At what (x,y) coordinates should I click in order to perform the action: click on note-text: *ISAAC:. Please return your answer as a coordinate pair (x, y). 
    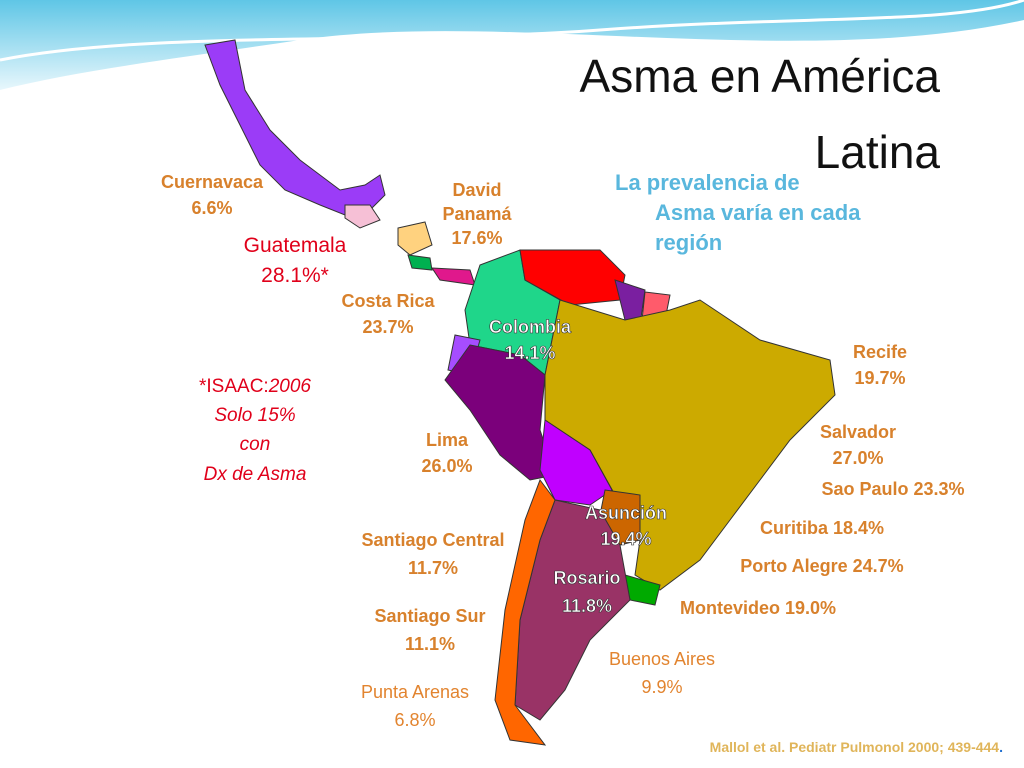
    Looking at the image, I should click on (234, 386).